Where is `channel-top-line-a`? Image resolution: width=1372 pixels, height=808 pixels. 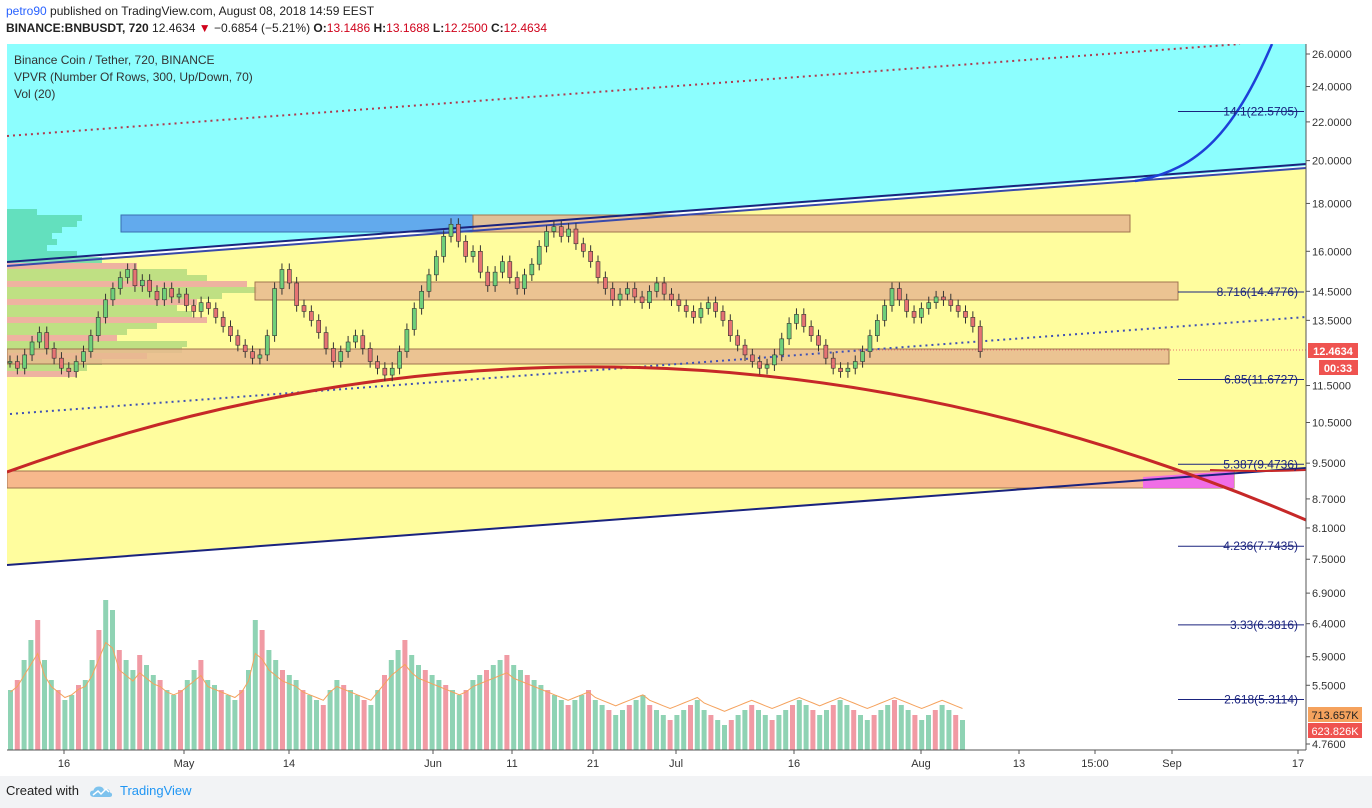 channel-top-line-a is located at coordinates (656, 213).